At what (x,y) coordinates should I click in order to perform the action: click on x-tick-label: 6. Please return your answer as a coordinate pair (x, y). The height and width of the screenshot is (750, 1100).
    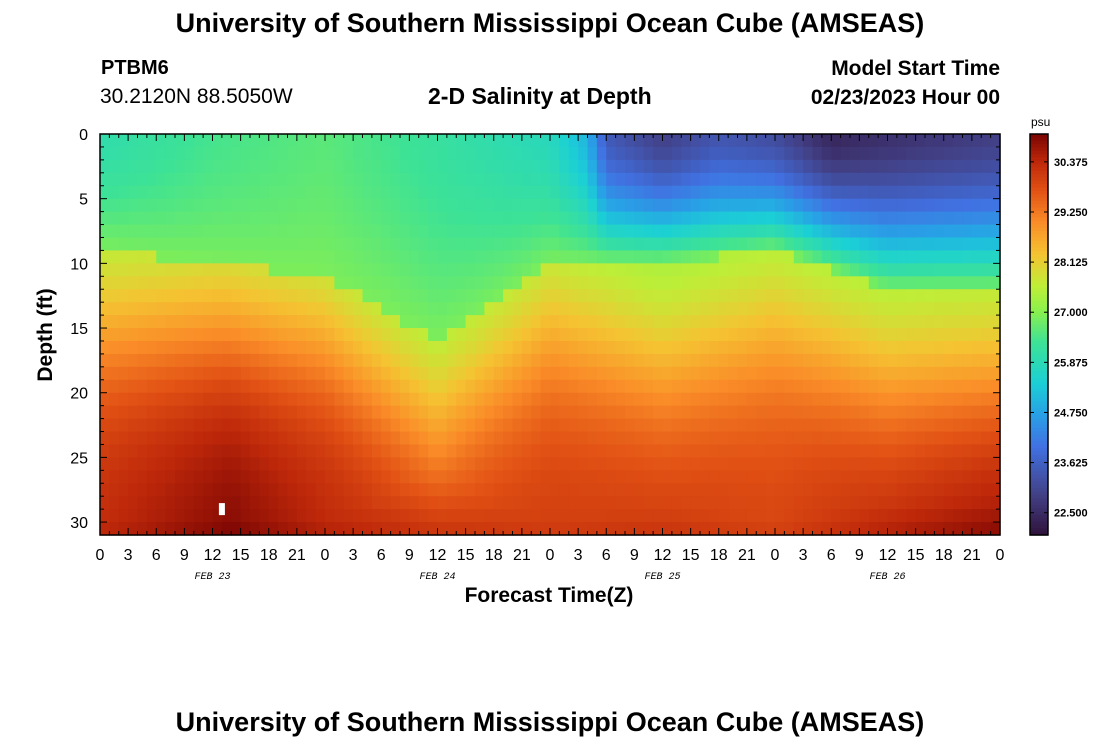
    Looking at the image, I should click on (606, 555).